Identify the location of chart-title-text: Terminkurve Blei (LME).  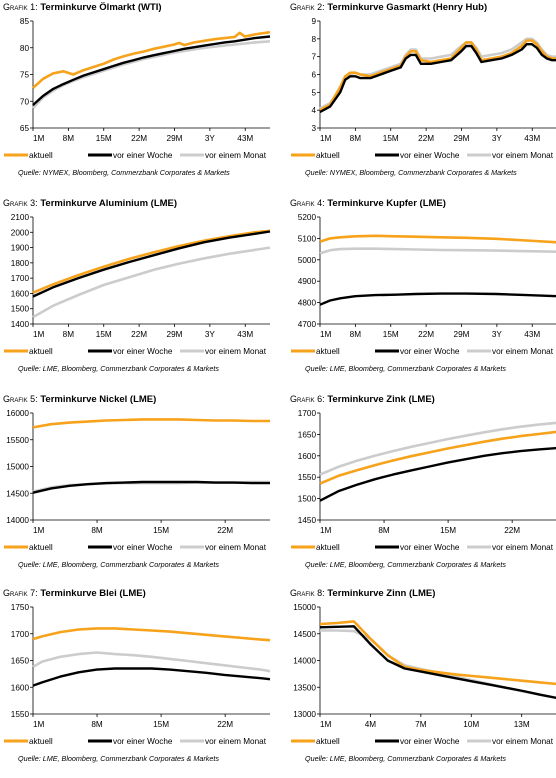
(93, 593).